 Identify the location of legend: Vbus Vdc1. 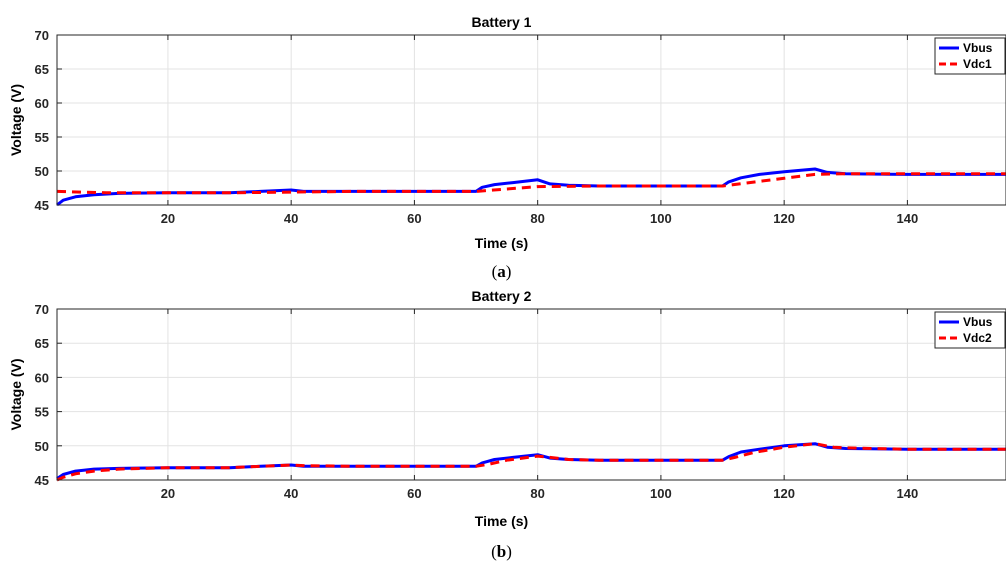
(970, 56).